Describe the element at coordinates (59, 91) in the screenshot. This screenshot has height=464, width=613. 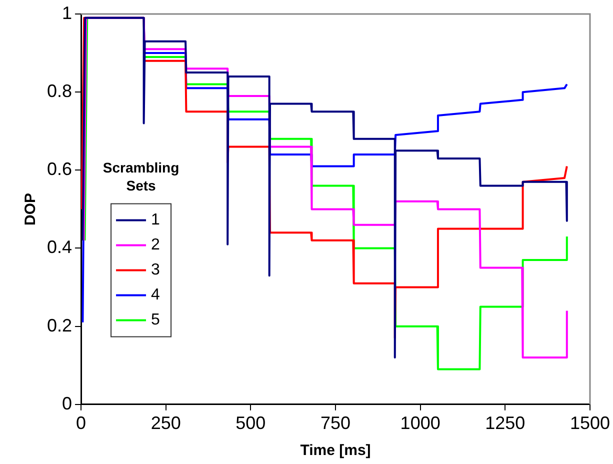
I see `y-tick-label: 0.8` at that location.